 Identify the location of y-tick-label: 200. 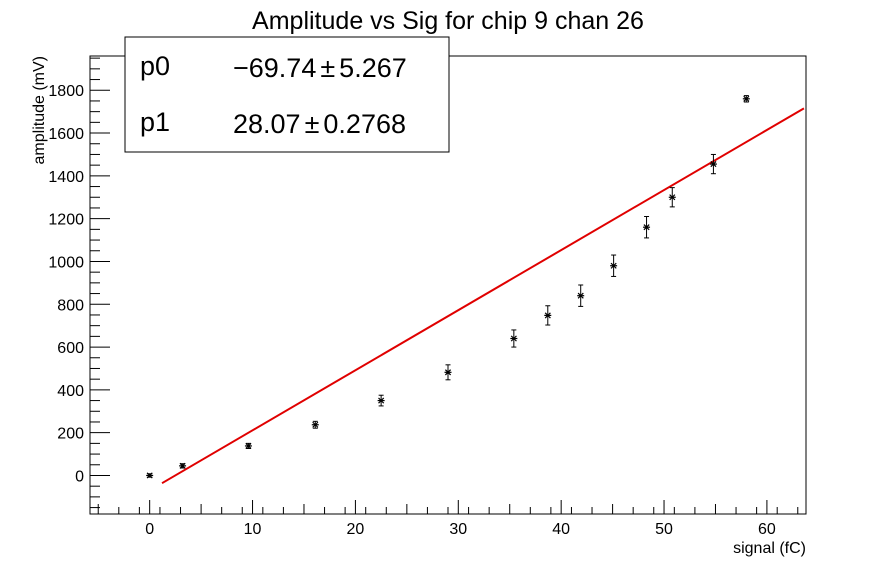
(70, 434).